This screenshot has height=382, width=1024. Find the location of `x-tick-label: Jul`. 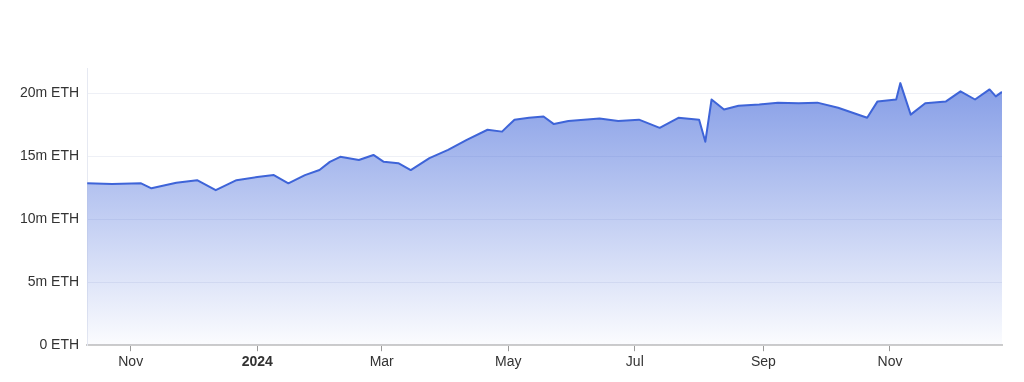

x-tick-label: Jul is located at coordinates (634, 361).